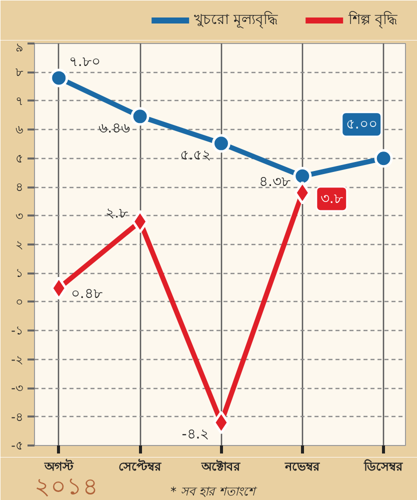 The width and height of the screenshot is (417, 500). What do you see at coordinates (331, 198) in the screenshot?
I see `data-label: ৩.৮` at bounding box center [331, 198].